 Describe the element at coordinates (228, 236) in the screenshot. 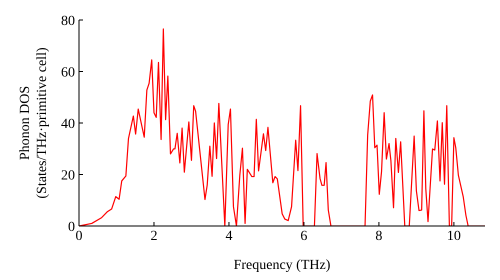

I see `x-tick-label: 4` at that location.